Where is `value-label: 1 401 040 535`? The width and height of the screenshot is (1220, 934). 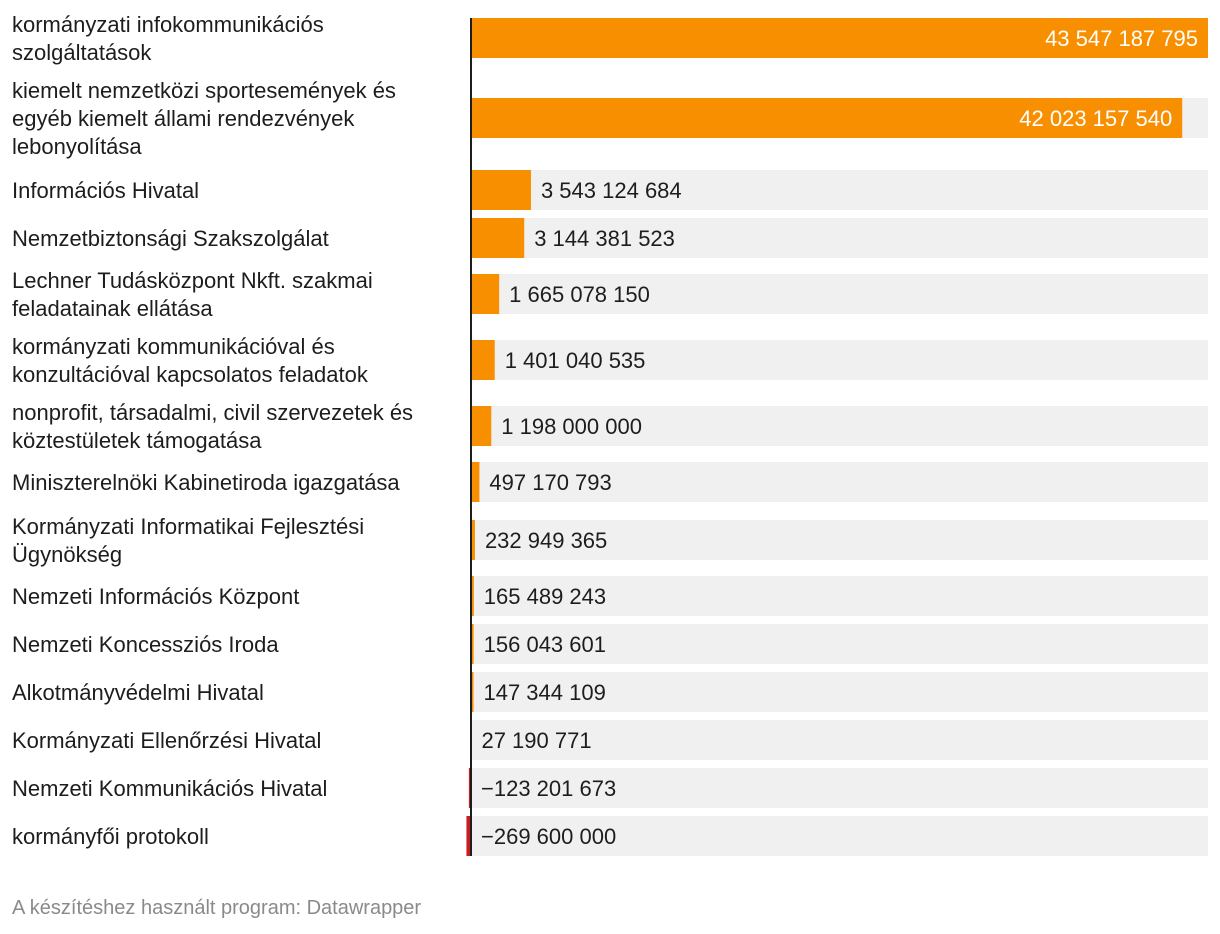 value-label: 1 401 040 535 is located at coordinates (575, 360).